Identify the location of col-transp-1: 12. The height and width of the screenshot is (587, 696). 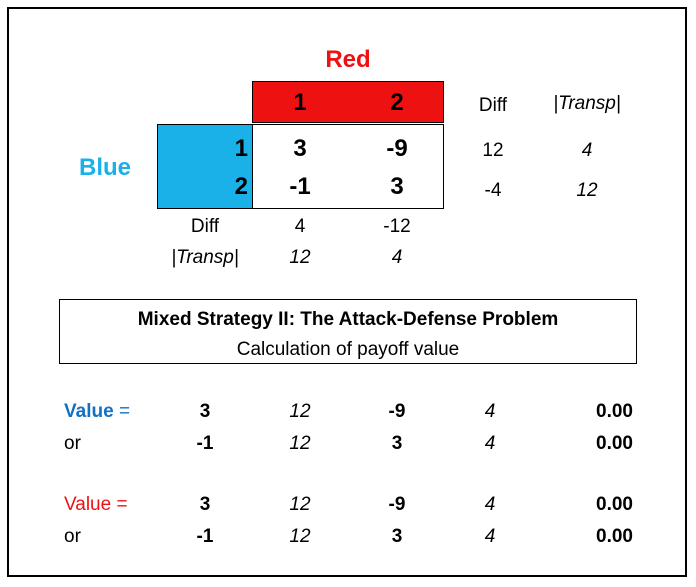
(300, 257).